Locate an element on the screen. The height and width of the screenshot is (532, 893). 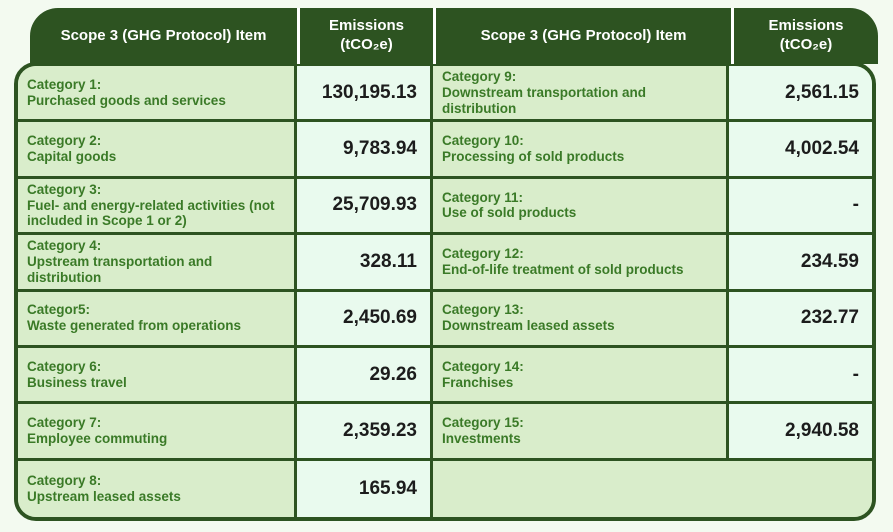
emissions-cell-9: 2,561.15 is located at coordinates (800, 94).